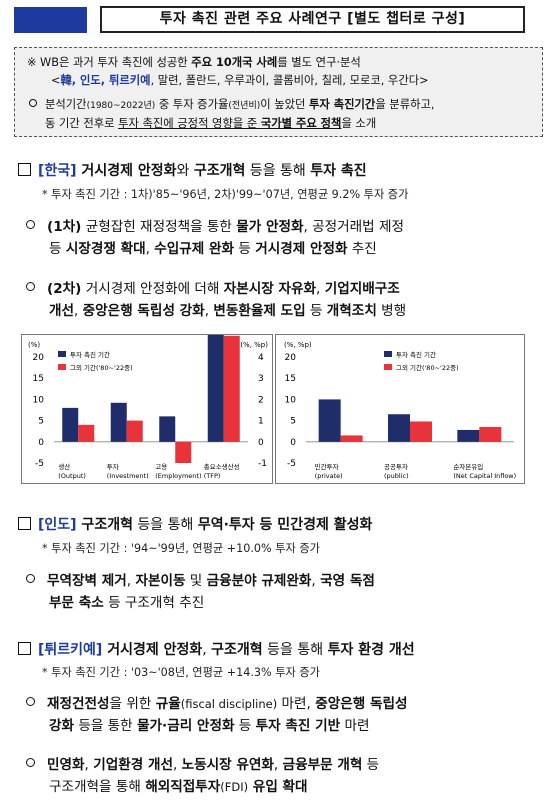  What do you see at coordinates (244, 106) in the screenshot?
I see `note-text: (전년비)` at bounding box center [244, 106].